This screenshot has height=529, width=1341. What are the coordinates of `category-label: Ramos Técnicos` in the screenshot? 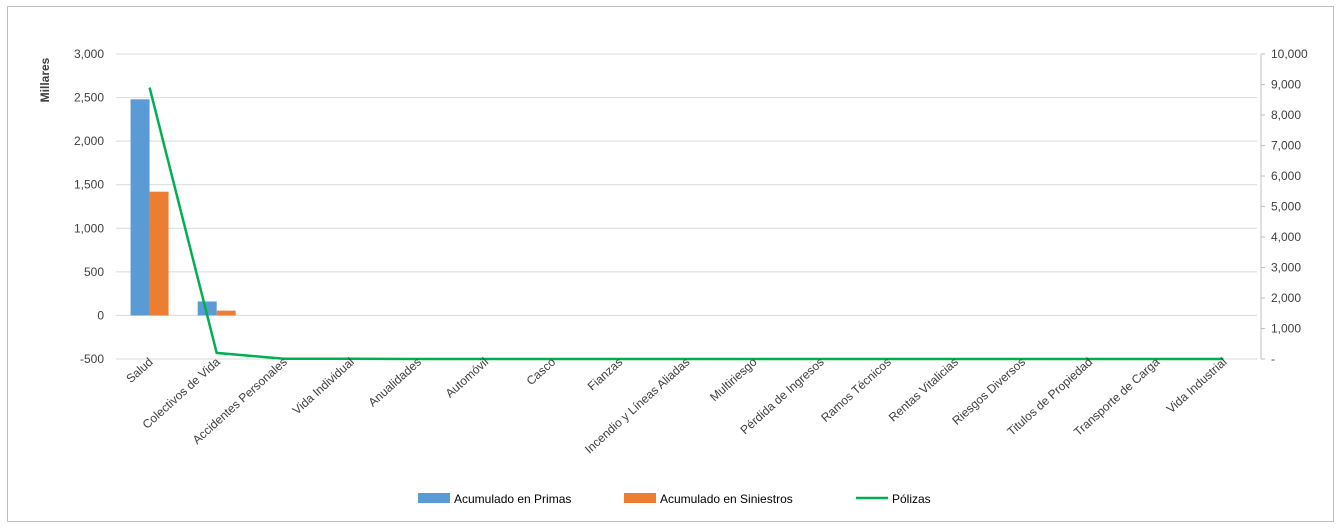 It's located at (856, 390).